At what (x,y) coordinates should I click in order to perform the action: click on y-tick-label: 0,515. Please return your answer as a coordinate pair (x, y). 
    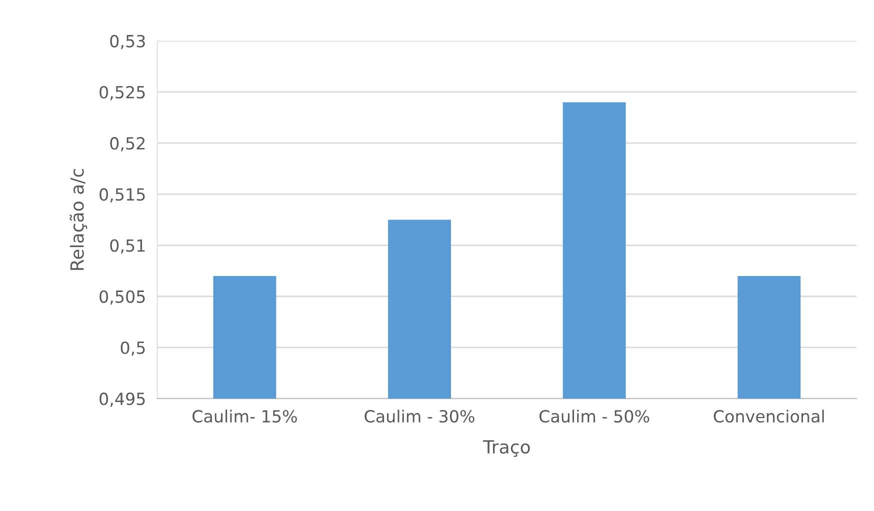
    Looking at the image, I should click on (122, 195).